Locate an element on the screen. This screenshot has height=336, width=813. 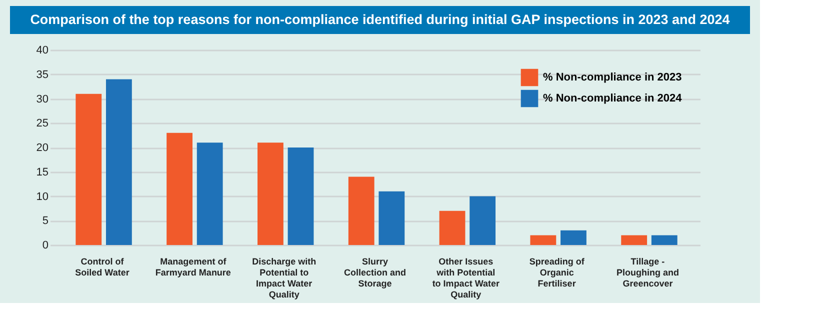
y-tick-label: 0 is located at coordinates (45, 246).